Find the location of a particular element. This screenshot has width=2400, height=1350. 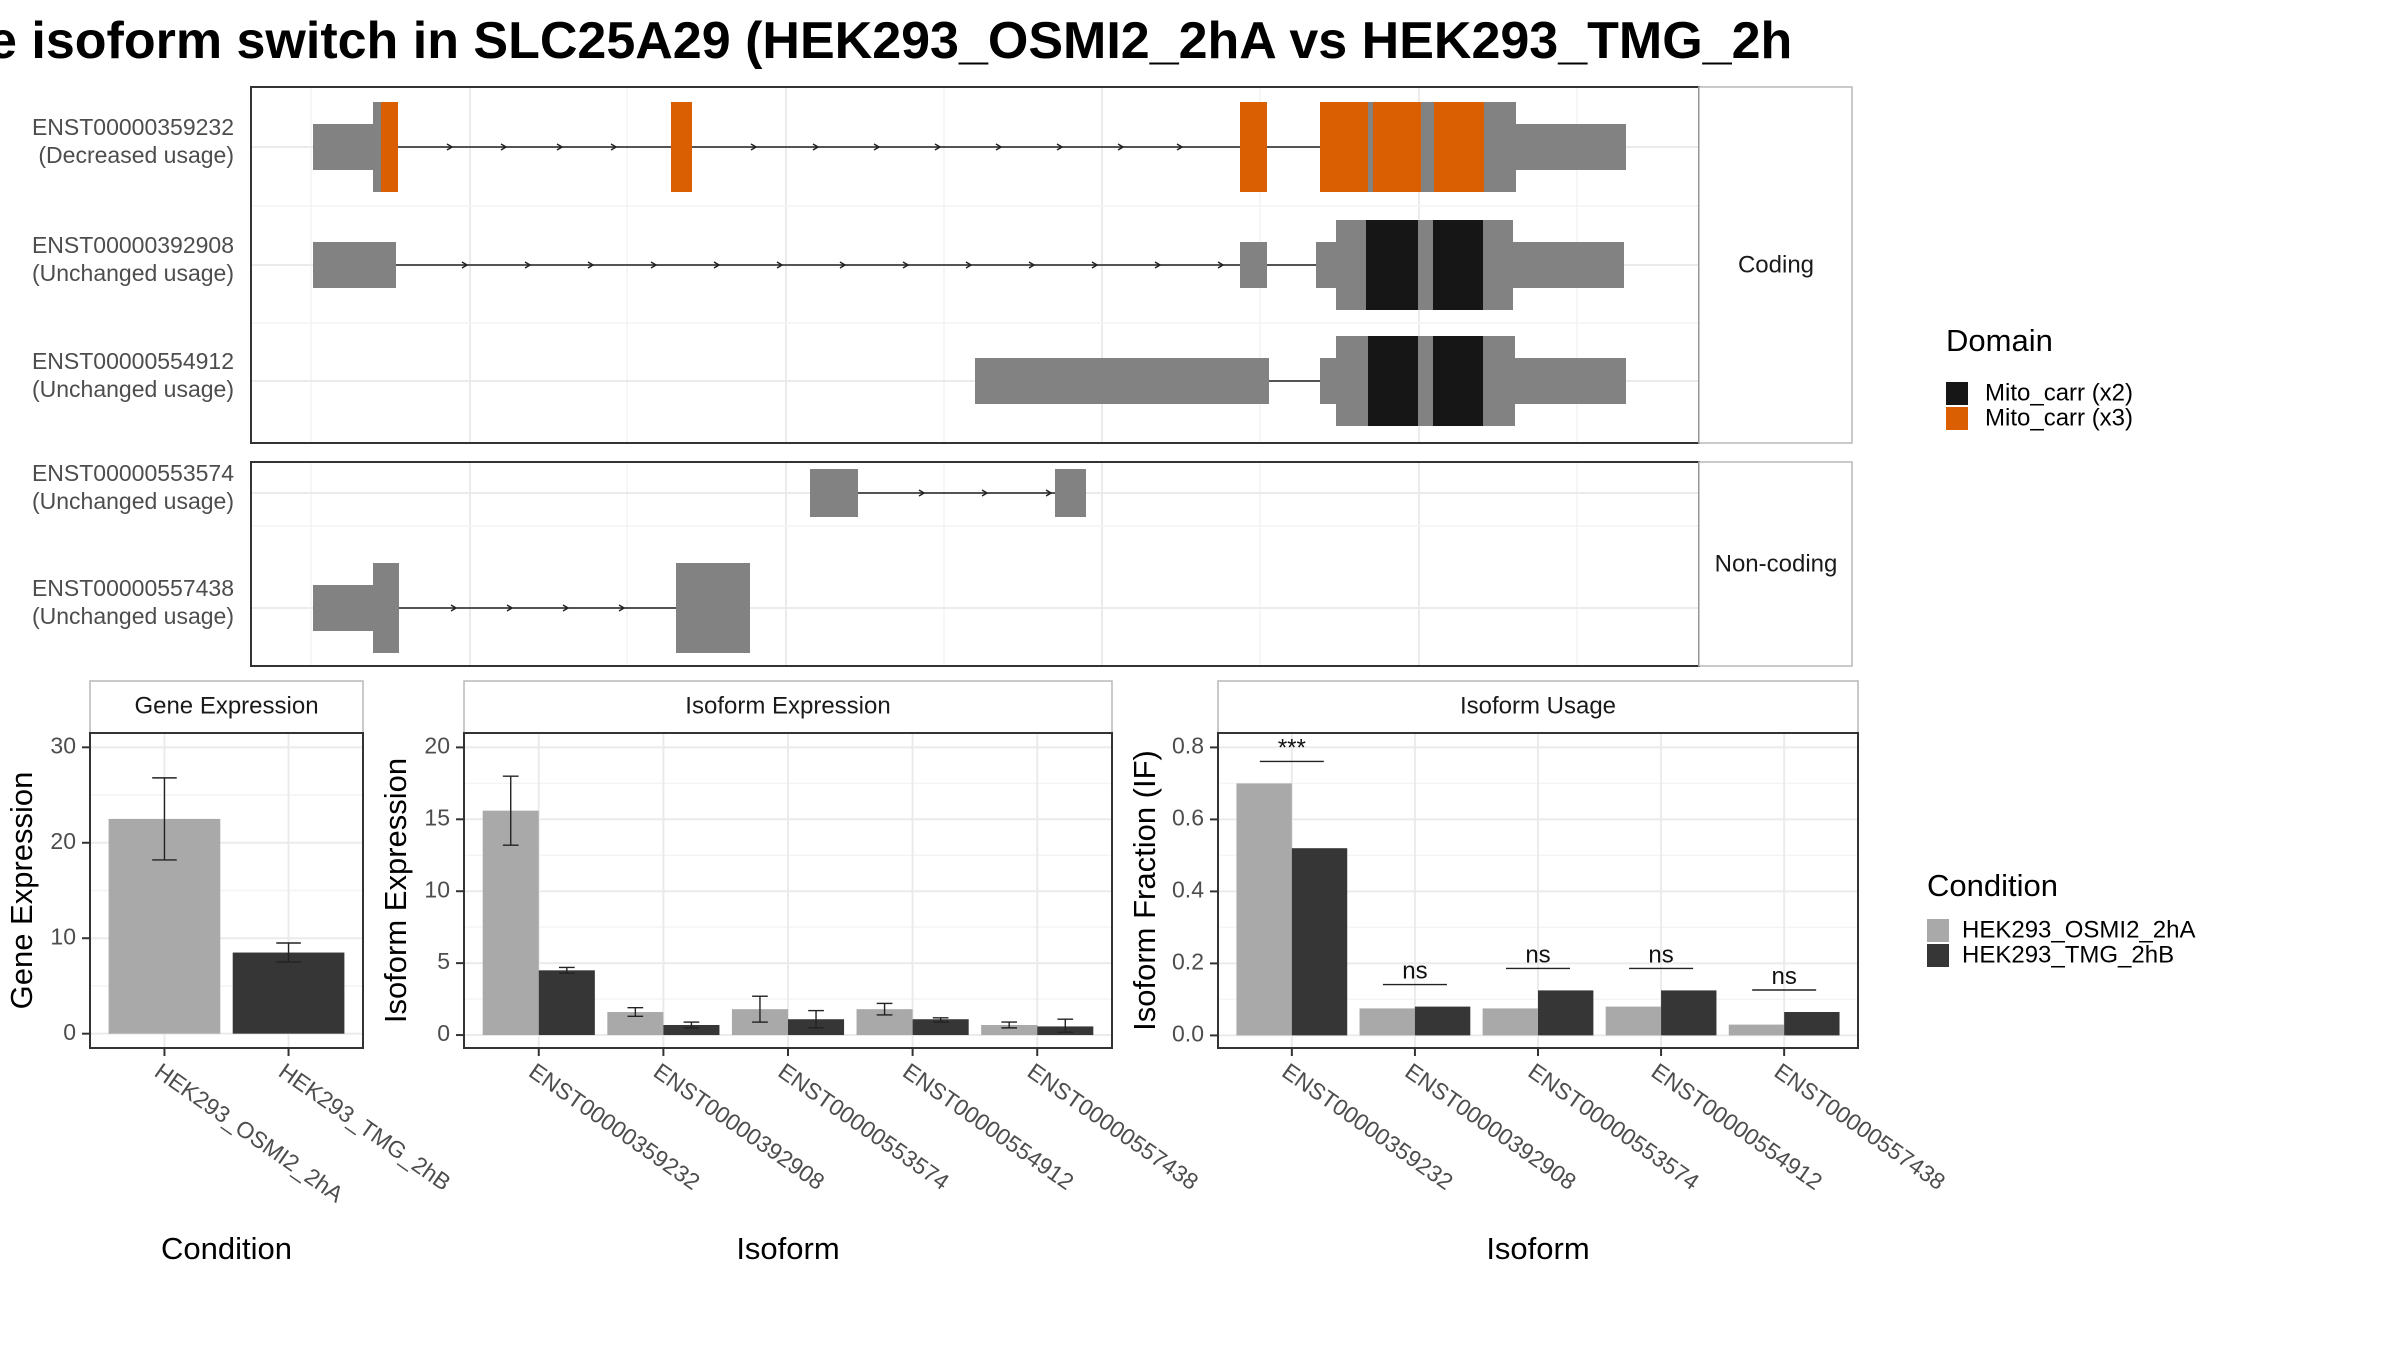

facet-label-coding: Coding is located at coordinates (1776, 264).